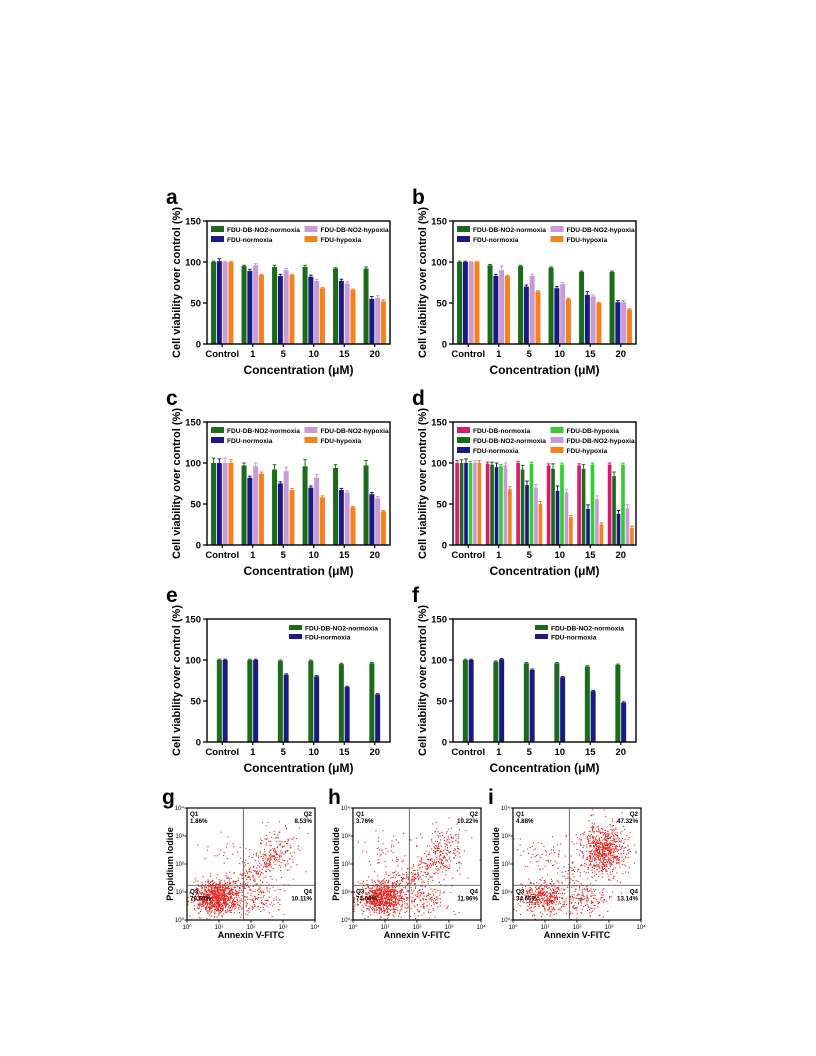 The image size is (816, 1056). What do you see at coordinates (193, 464) in the screenshot?
I see `y-tick-label: 100` at bounding box center [193, 464].